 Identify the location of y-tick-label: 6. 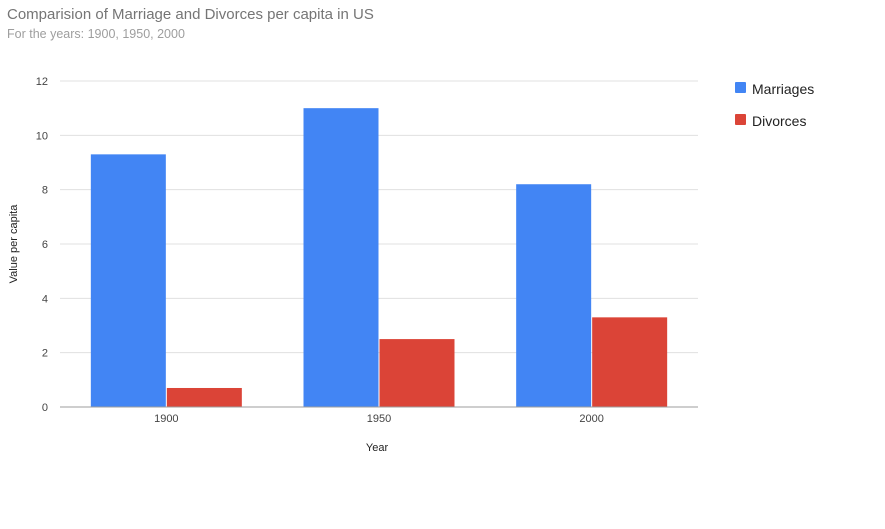
(45, 245).